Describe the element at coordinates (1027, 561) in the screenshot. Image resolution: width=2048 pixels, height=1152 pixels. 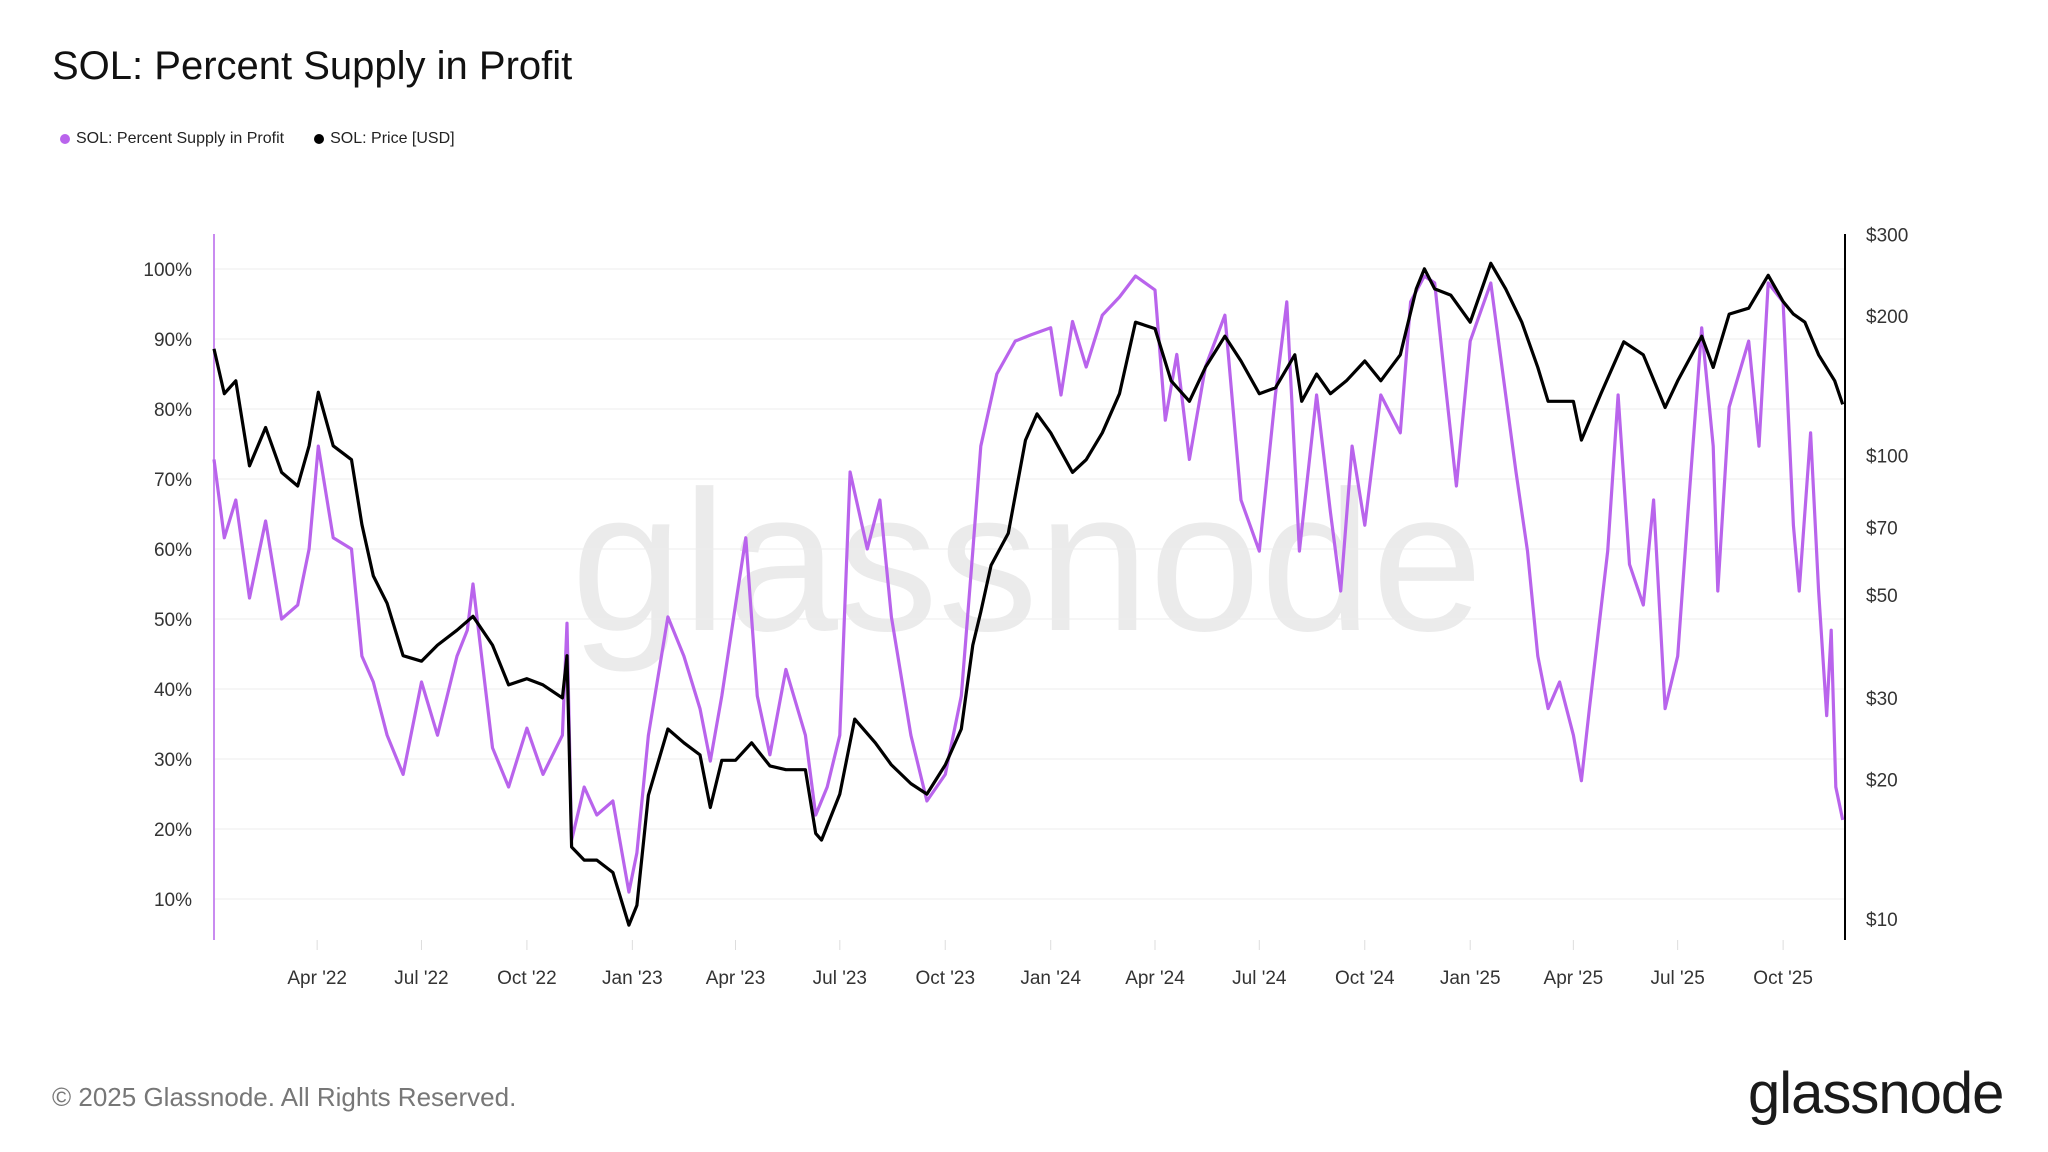
I see `watermark: glassnode` at that location.